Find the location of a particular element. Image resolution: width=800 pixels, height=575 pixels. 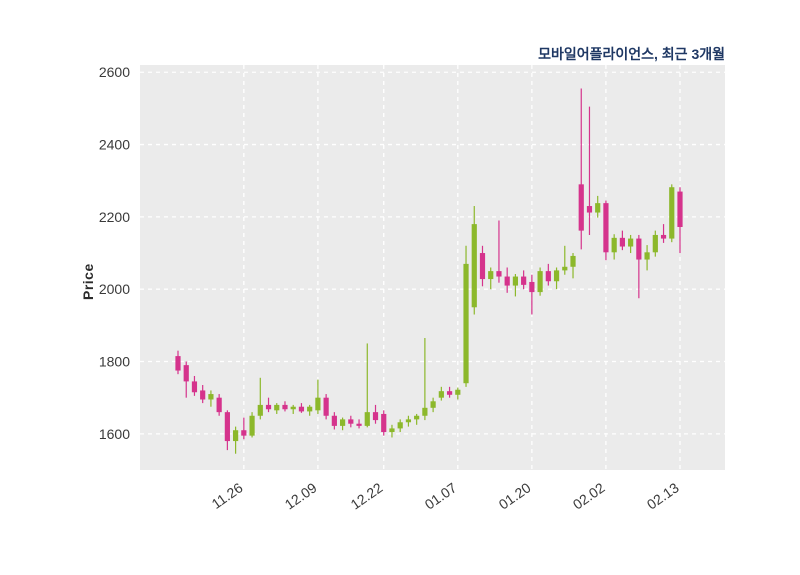

y-tick-label: 2600 is located at coordinates (114, 72).